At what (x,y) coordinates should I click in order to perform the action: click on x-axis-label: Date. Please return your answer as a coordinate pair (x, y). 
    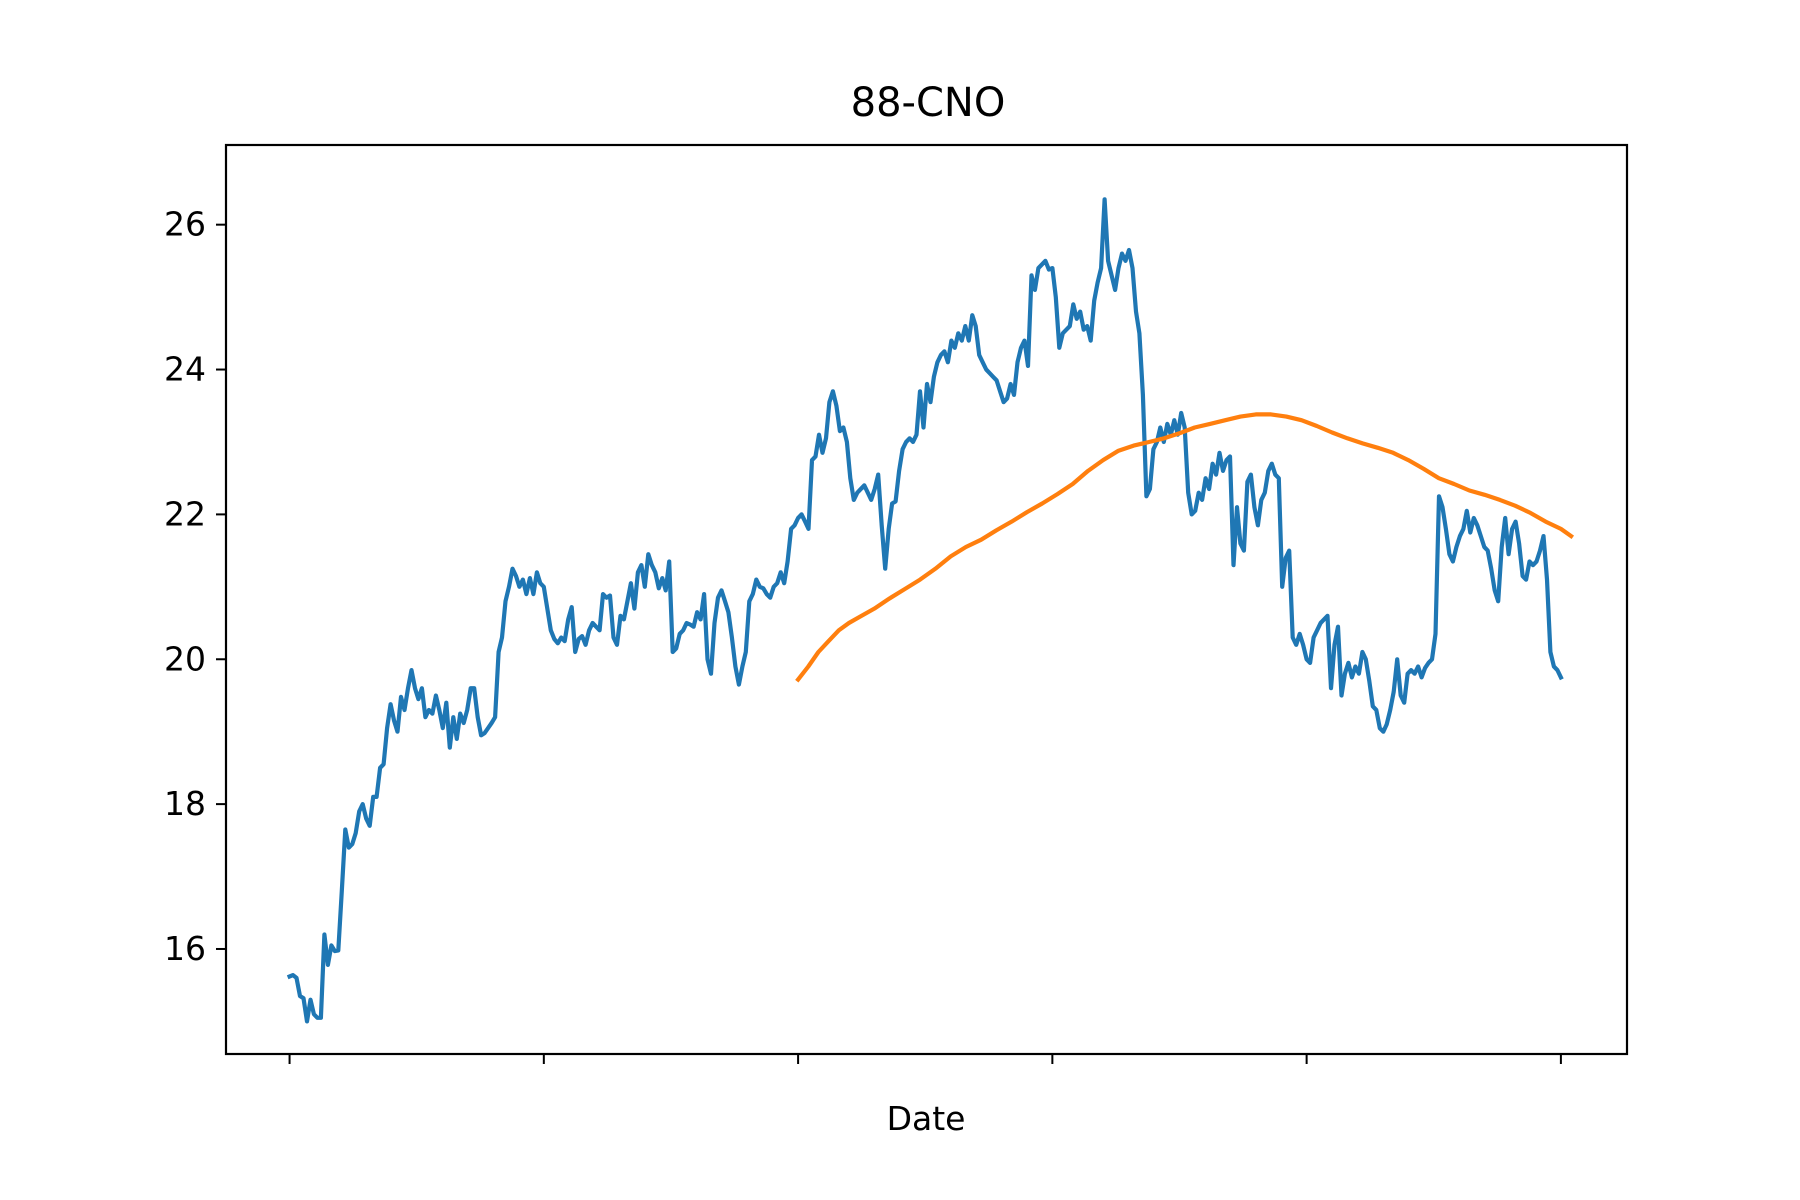
    Looking at the image, I should click on (926, 1118).